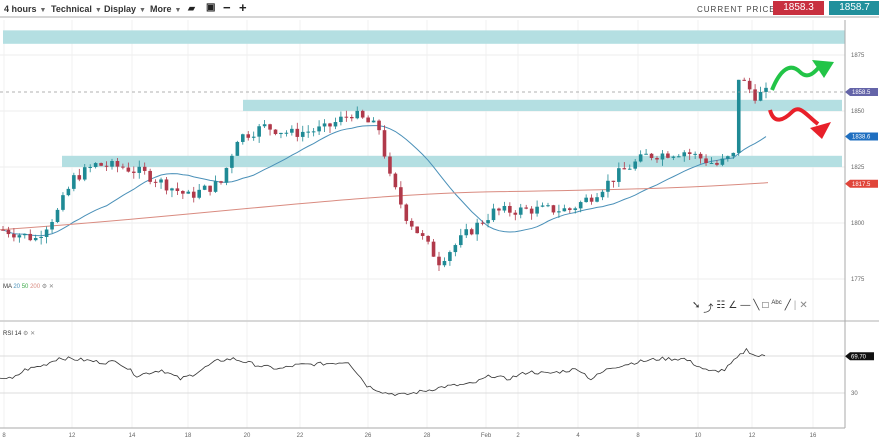 Image resolution: width=879 pixels, height=441 pixels. Describe the element at coordinates (803, 305) in the screenshot. I see `clear-drawings-icon: ✕` at that location.